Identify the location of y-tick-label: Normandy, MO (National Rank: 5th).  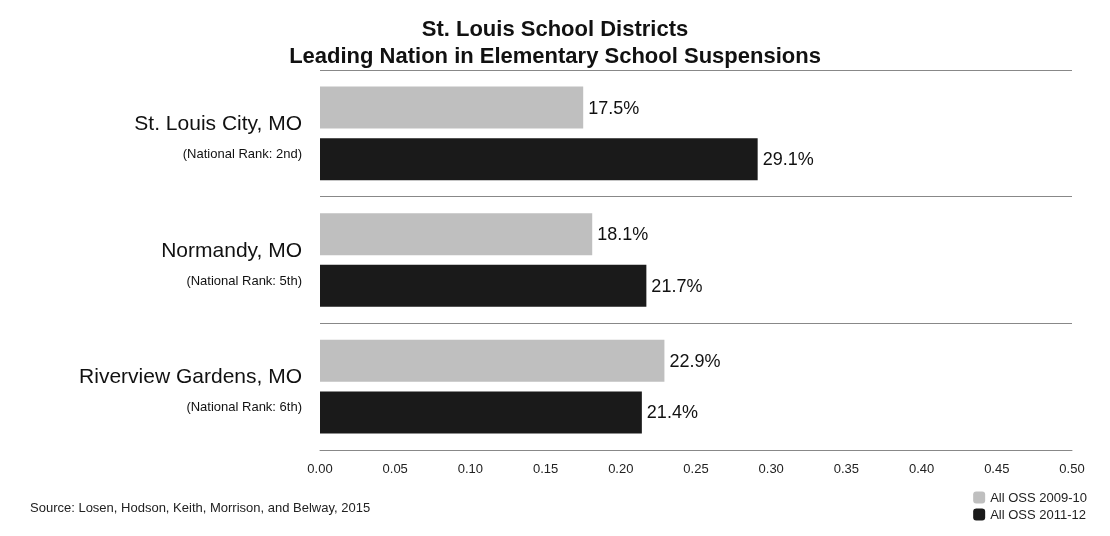
(231, 262).